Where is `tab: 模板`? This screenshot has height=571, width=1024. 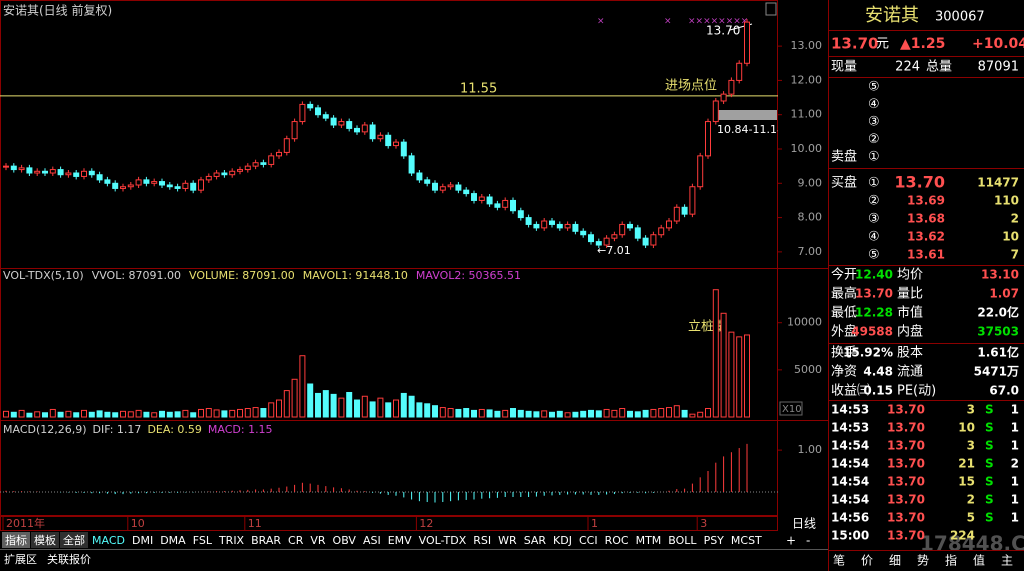 tab: 模板 is located at coordinates (45, 540).